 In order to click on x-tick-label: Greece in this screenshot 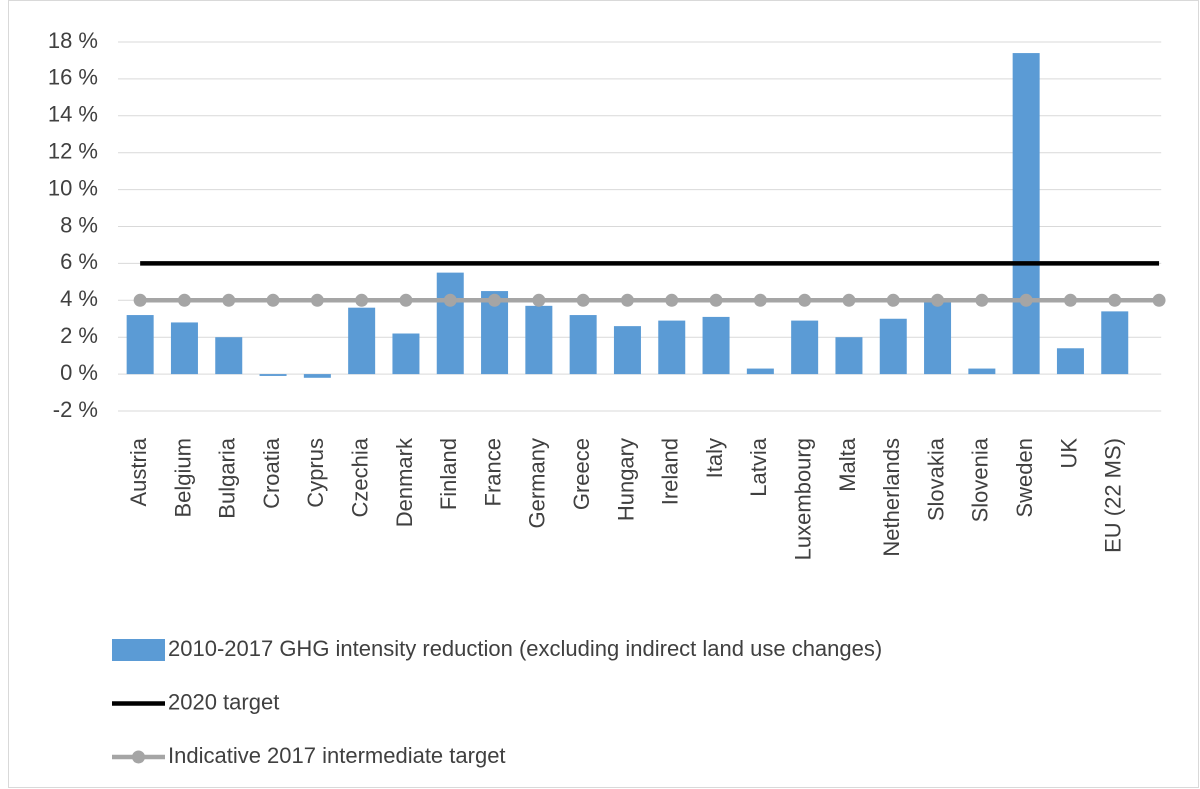, I will do `click(581, 474)`.